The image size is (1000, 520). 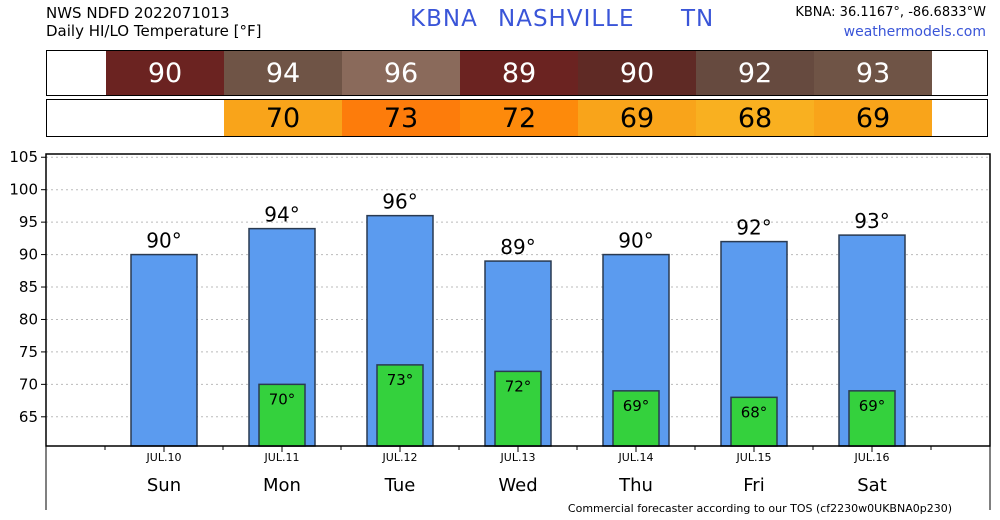 What do you see at coordinates (28, 352) in the screenshot?
I see `y-tick-label: 75` at bounding box center [28, 352].